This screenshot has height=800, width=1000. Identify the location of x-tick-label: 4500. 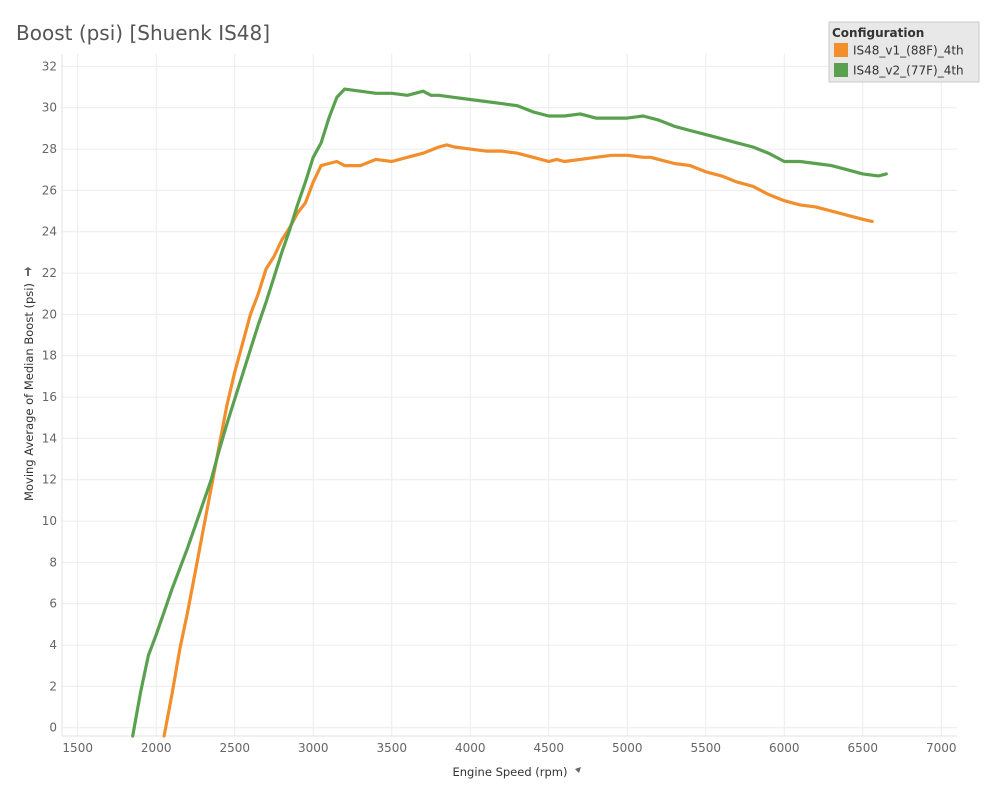
(548, 748).